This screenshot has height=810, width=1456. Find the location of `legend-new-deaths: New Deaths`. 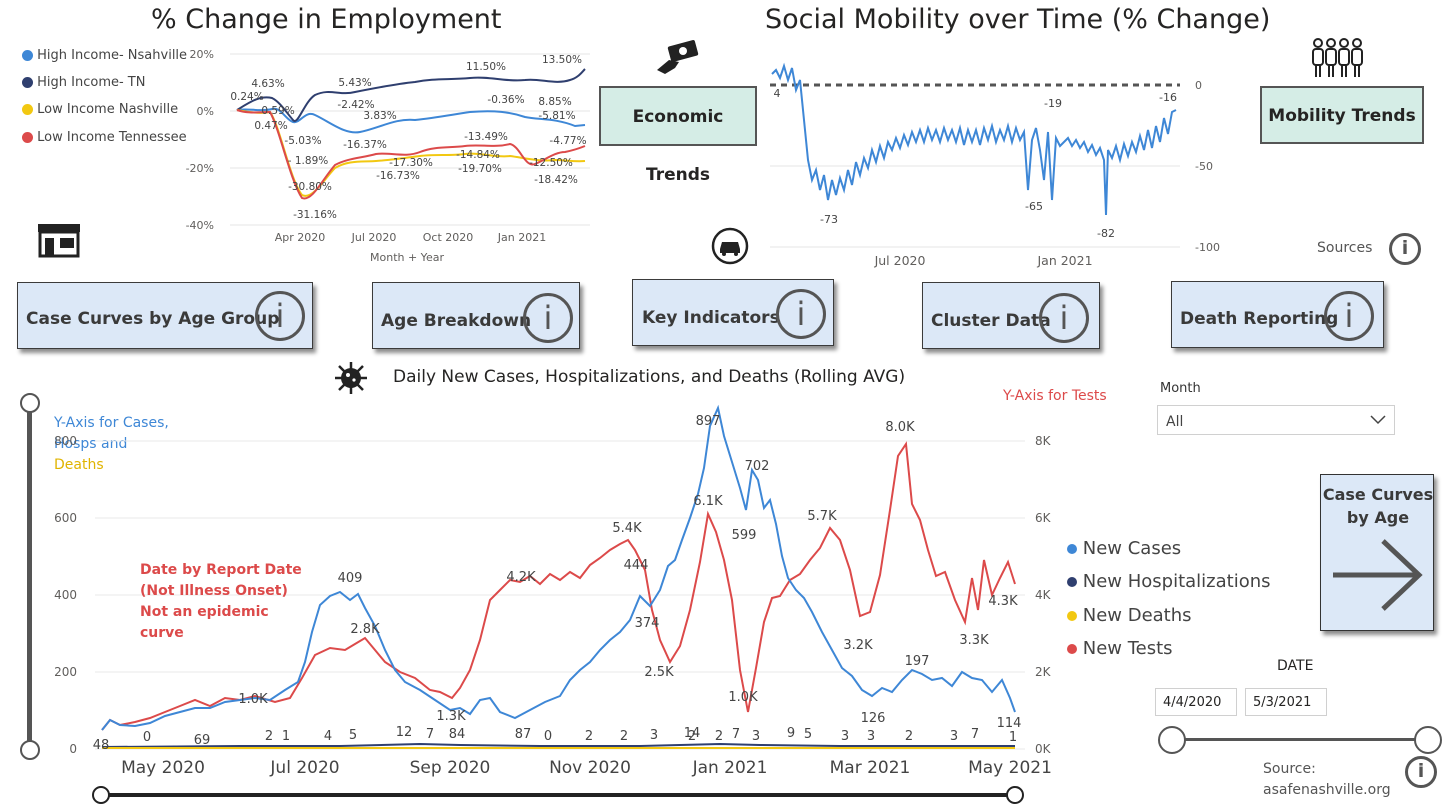

legend-new-deaths: New Deaths is located at coordinates (1129, 615).